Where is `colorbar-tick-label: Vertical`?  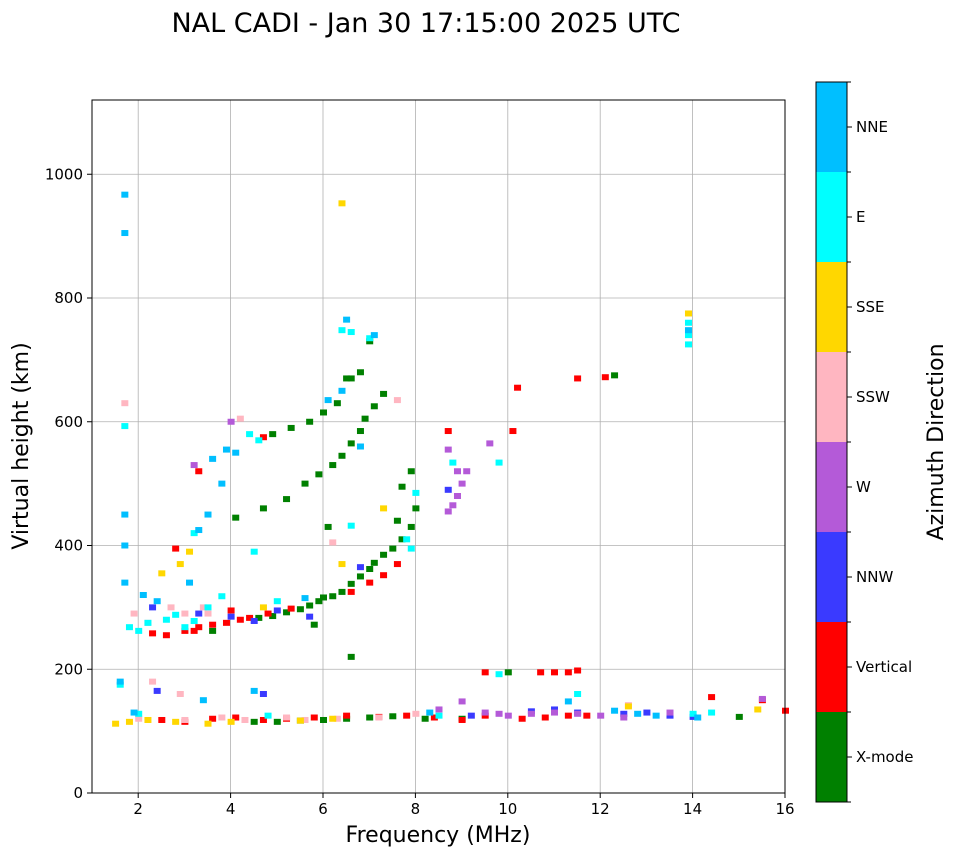 colorbar-tick-label: Vertical is located at coordinates (884, 667).